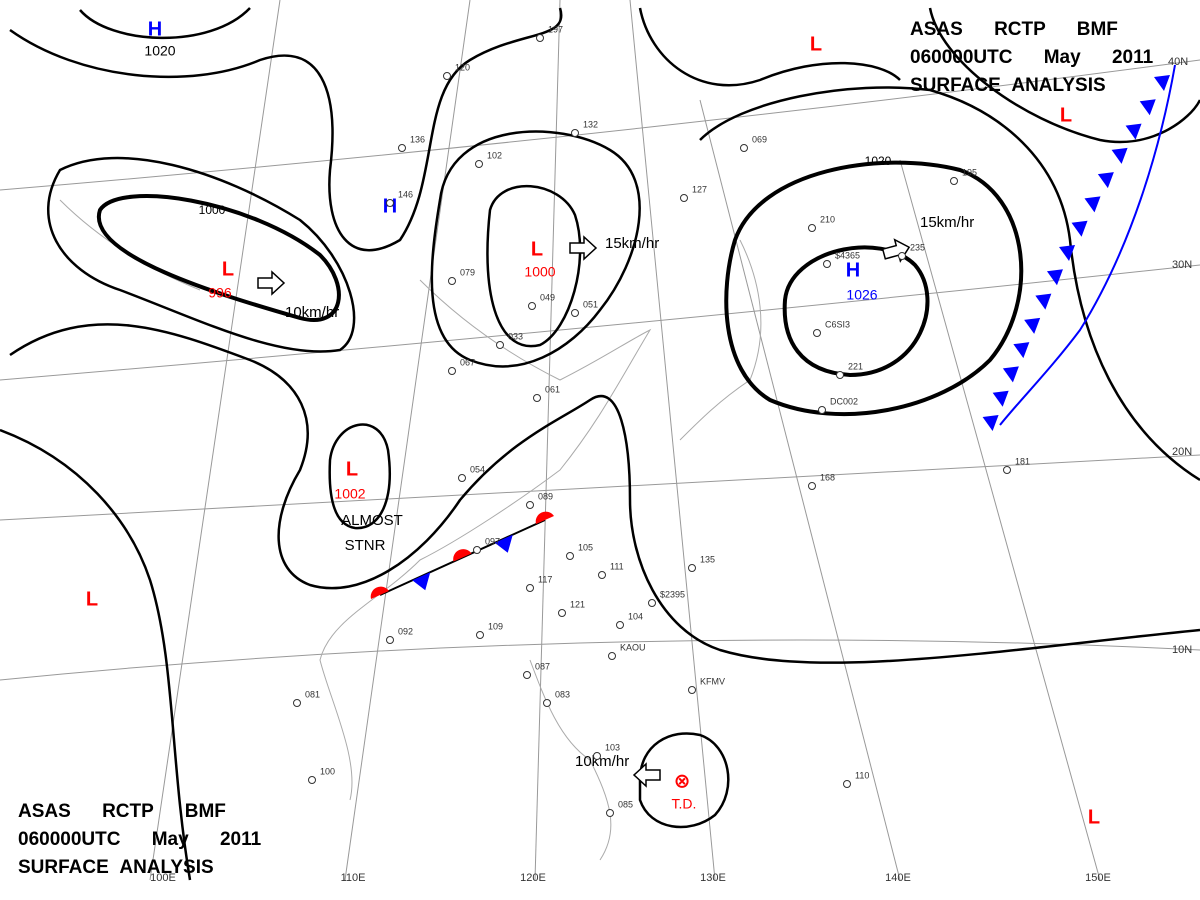  I want to click on station-label: 127, so click(699, 189).